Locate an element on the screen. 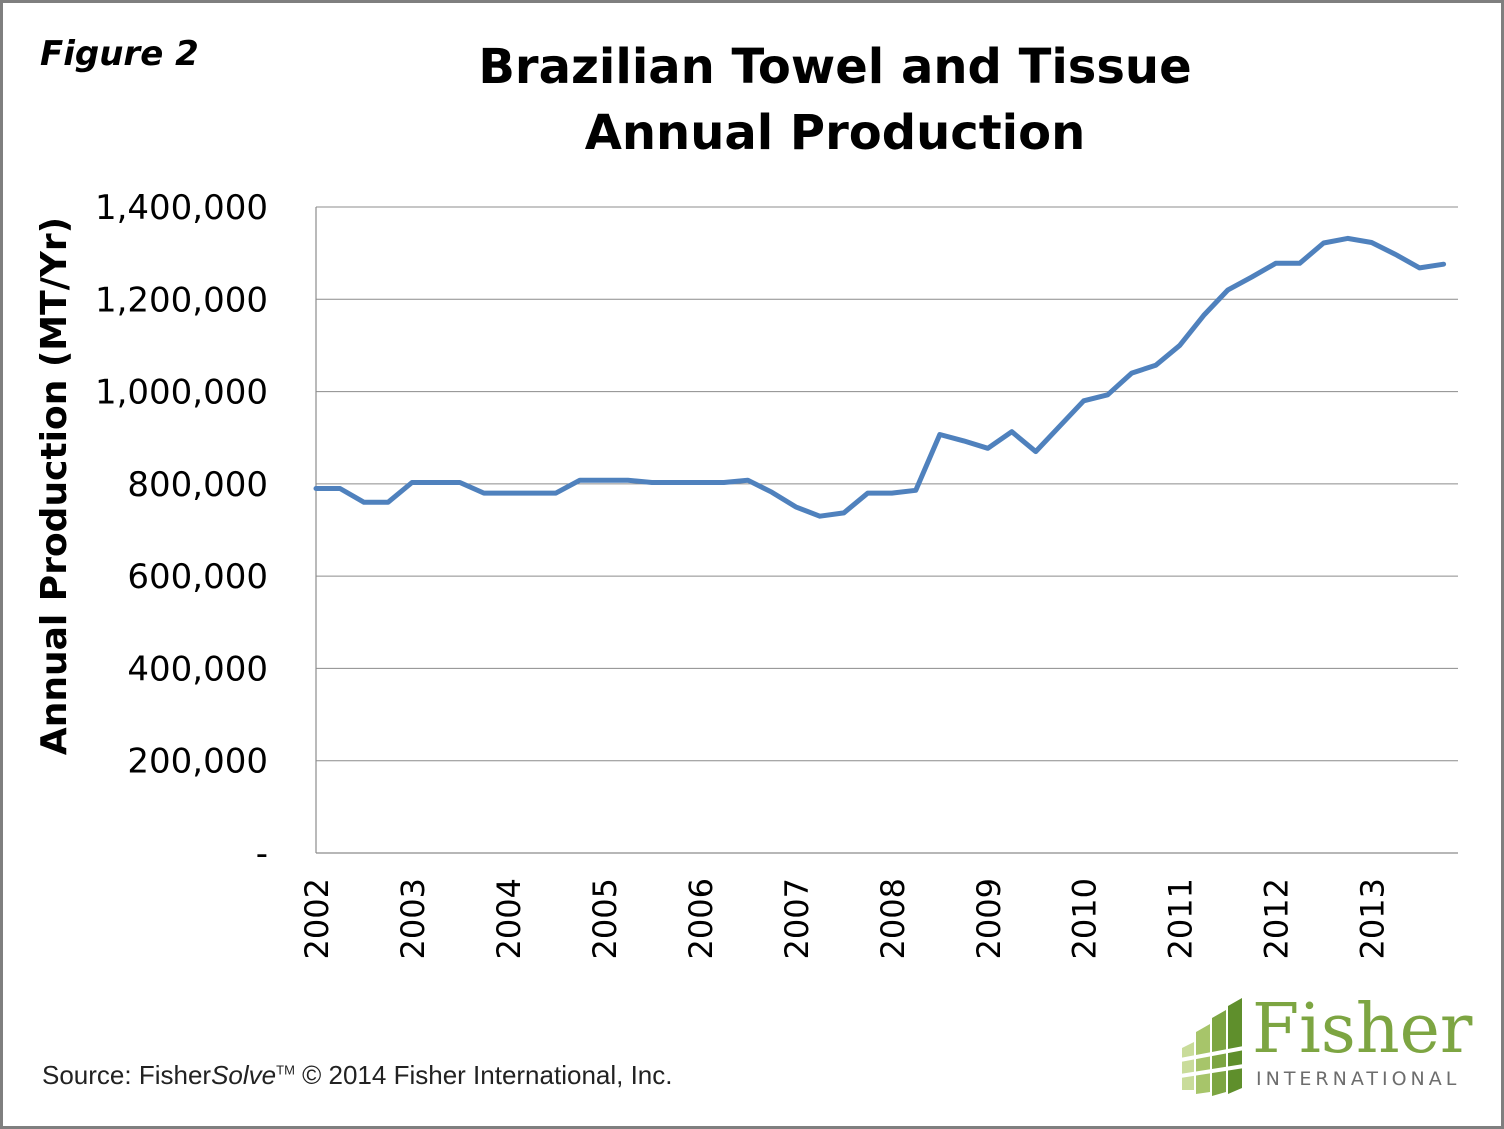 The image size is (1504, 1129). y-tick-label-6: 1,200,000 is located at coordinates (181, 300).